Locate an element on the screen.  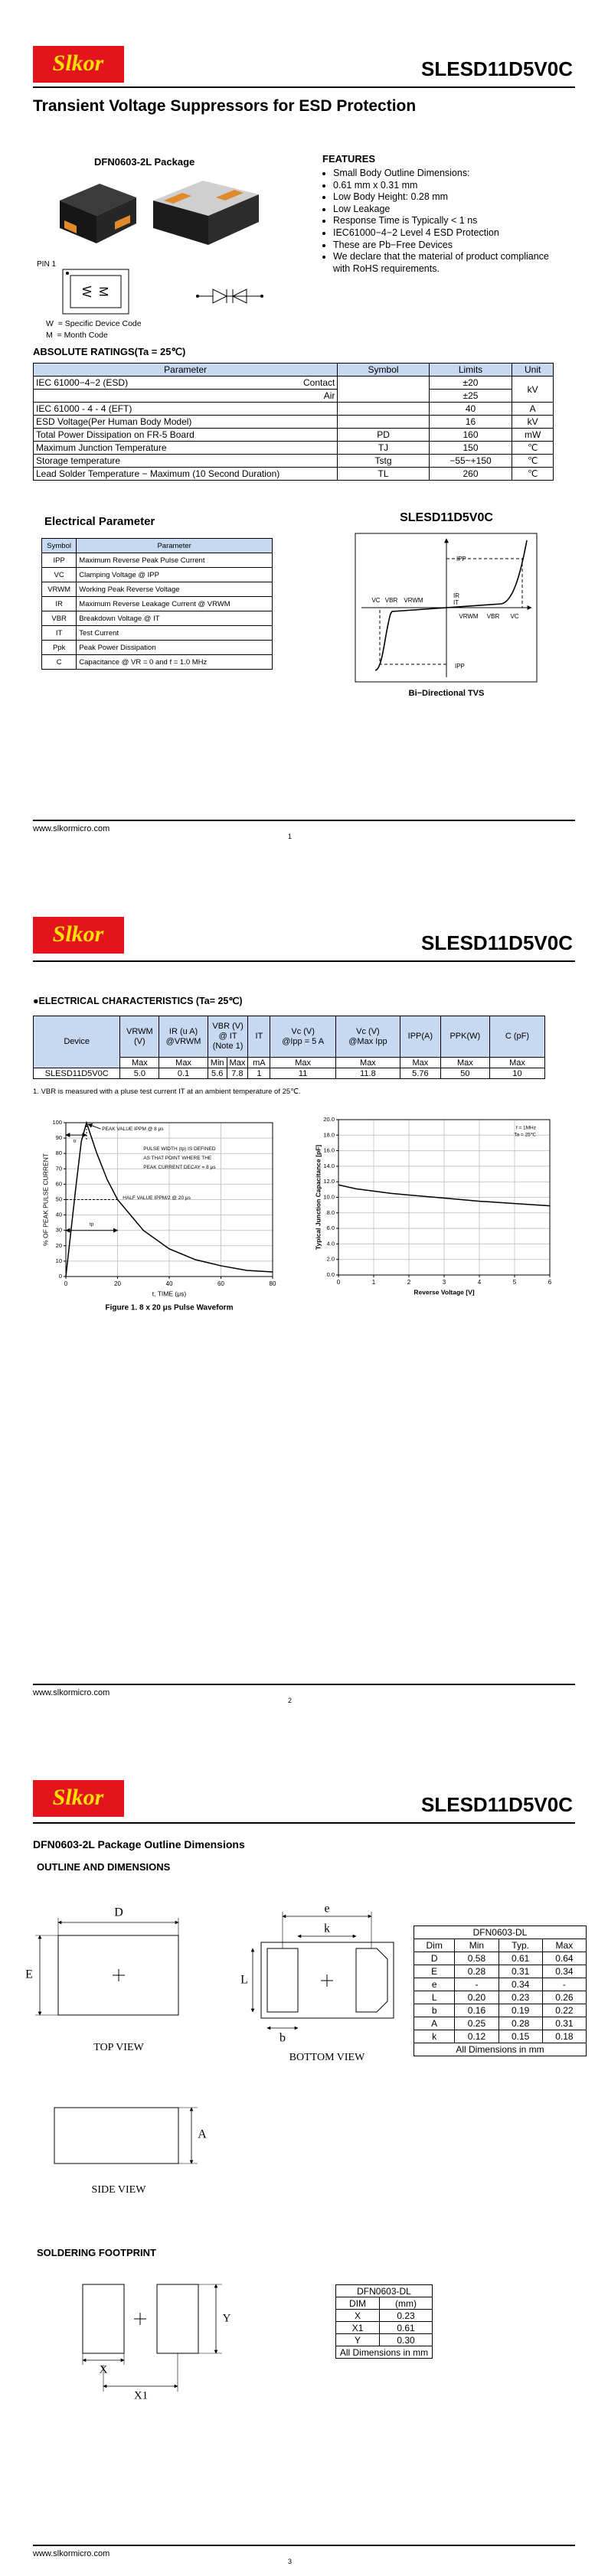
row: L 0.20 0.23 0.26 is located at coordinates (500, 1997).